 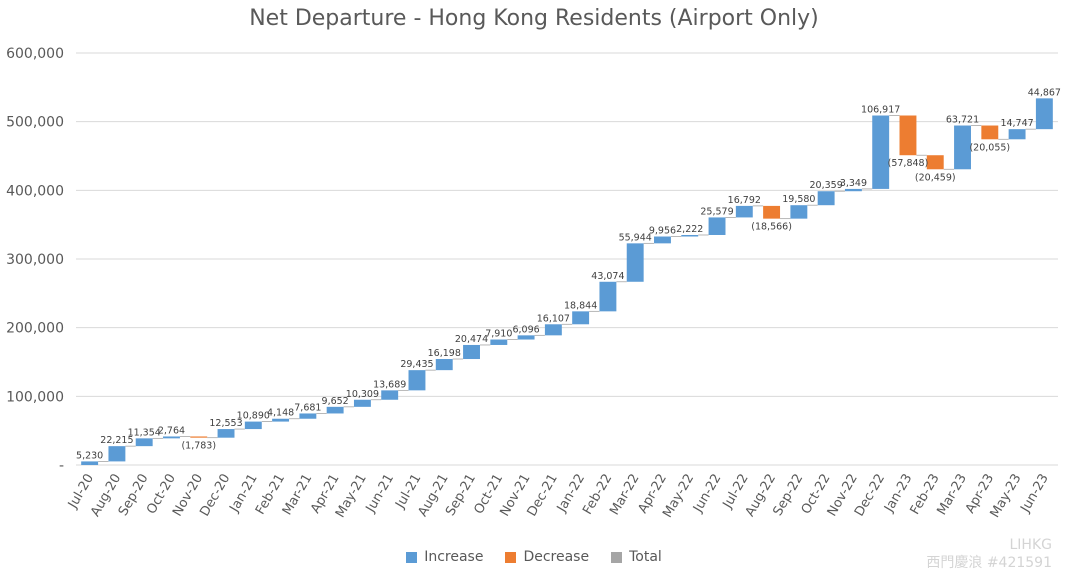 What do you see at coordinates (253, 416) in the screenshot?
I see `data-label: 10,890` at bounding box center [253, 416].